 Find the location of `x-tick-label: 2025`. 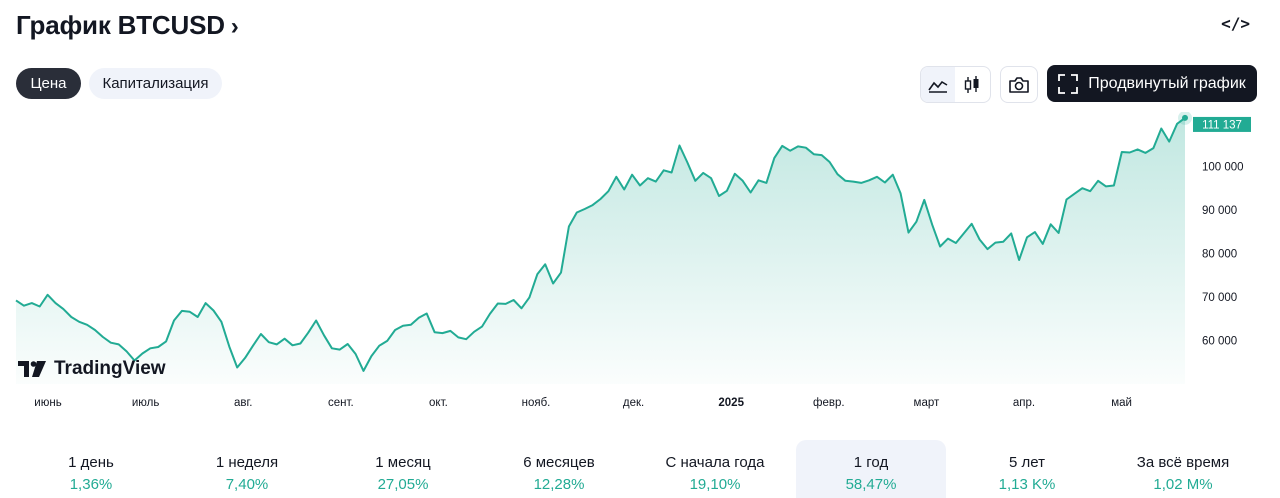

x-tick-label: 2025 is located at coordinates (731, 403).